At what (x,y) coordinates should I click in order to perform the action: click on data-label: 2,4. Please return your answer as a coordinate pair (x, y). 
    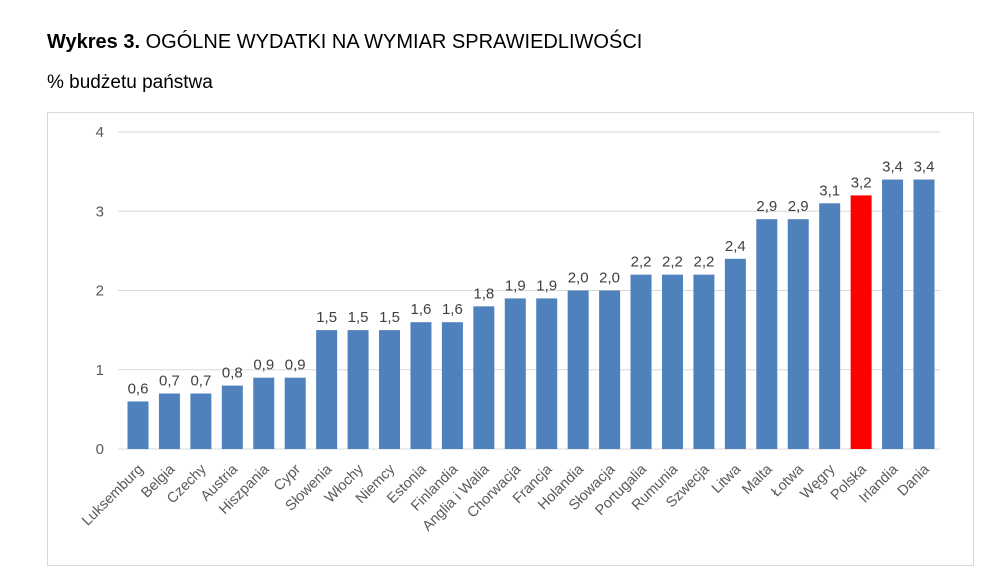
    Looking at the image, I should click on (735, 246).